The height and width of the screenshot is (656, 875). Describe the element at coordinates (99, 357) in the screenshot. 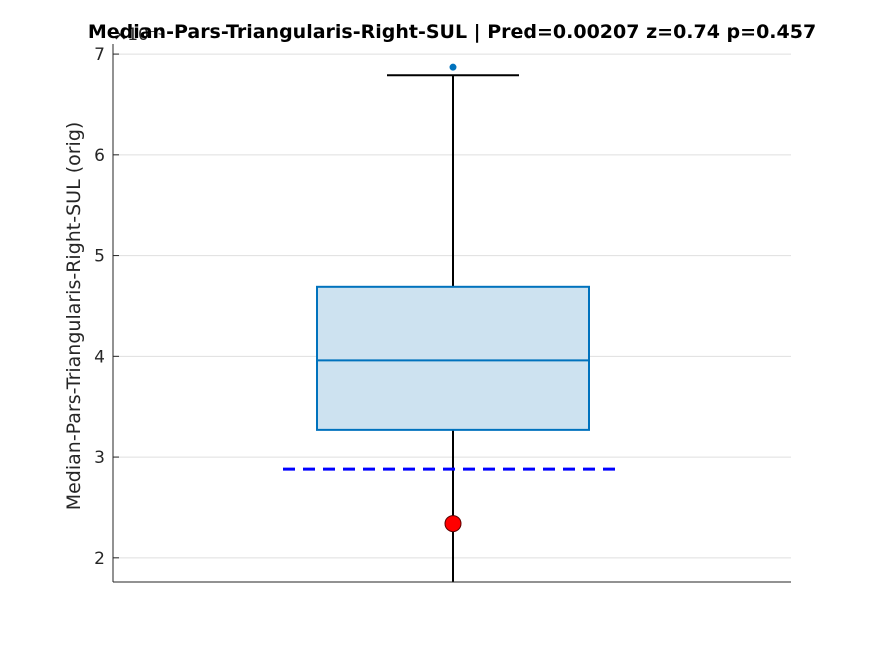

I see `y-tick-label: 4` at that location.